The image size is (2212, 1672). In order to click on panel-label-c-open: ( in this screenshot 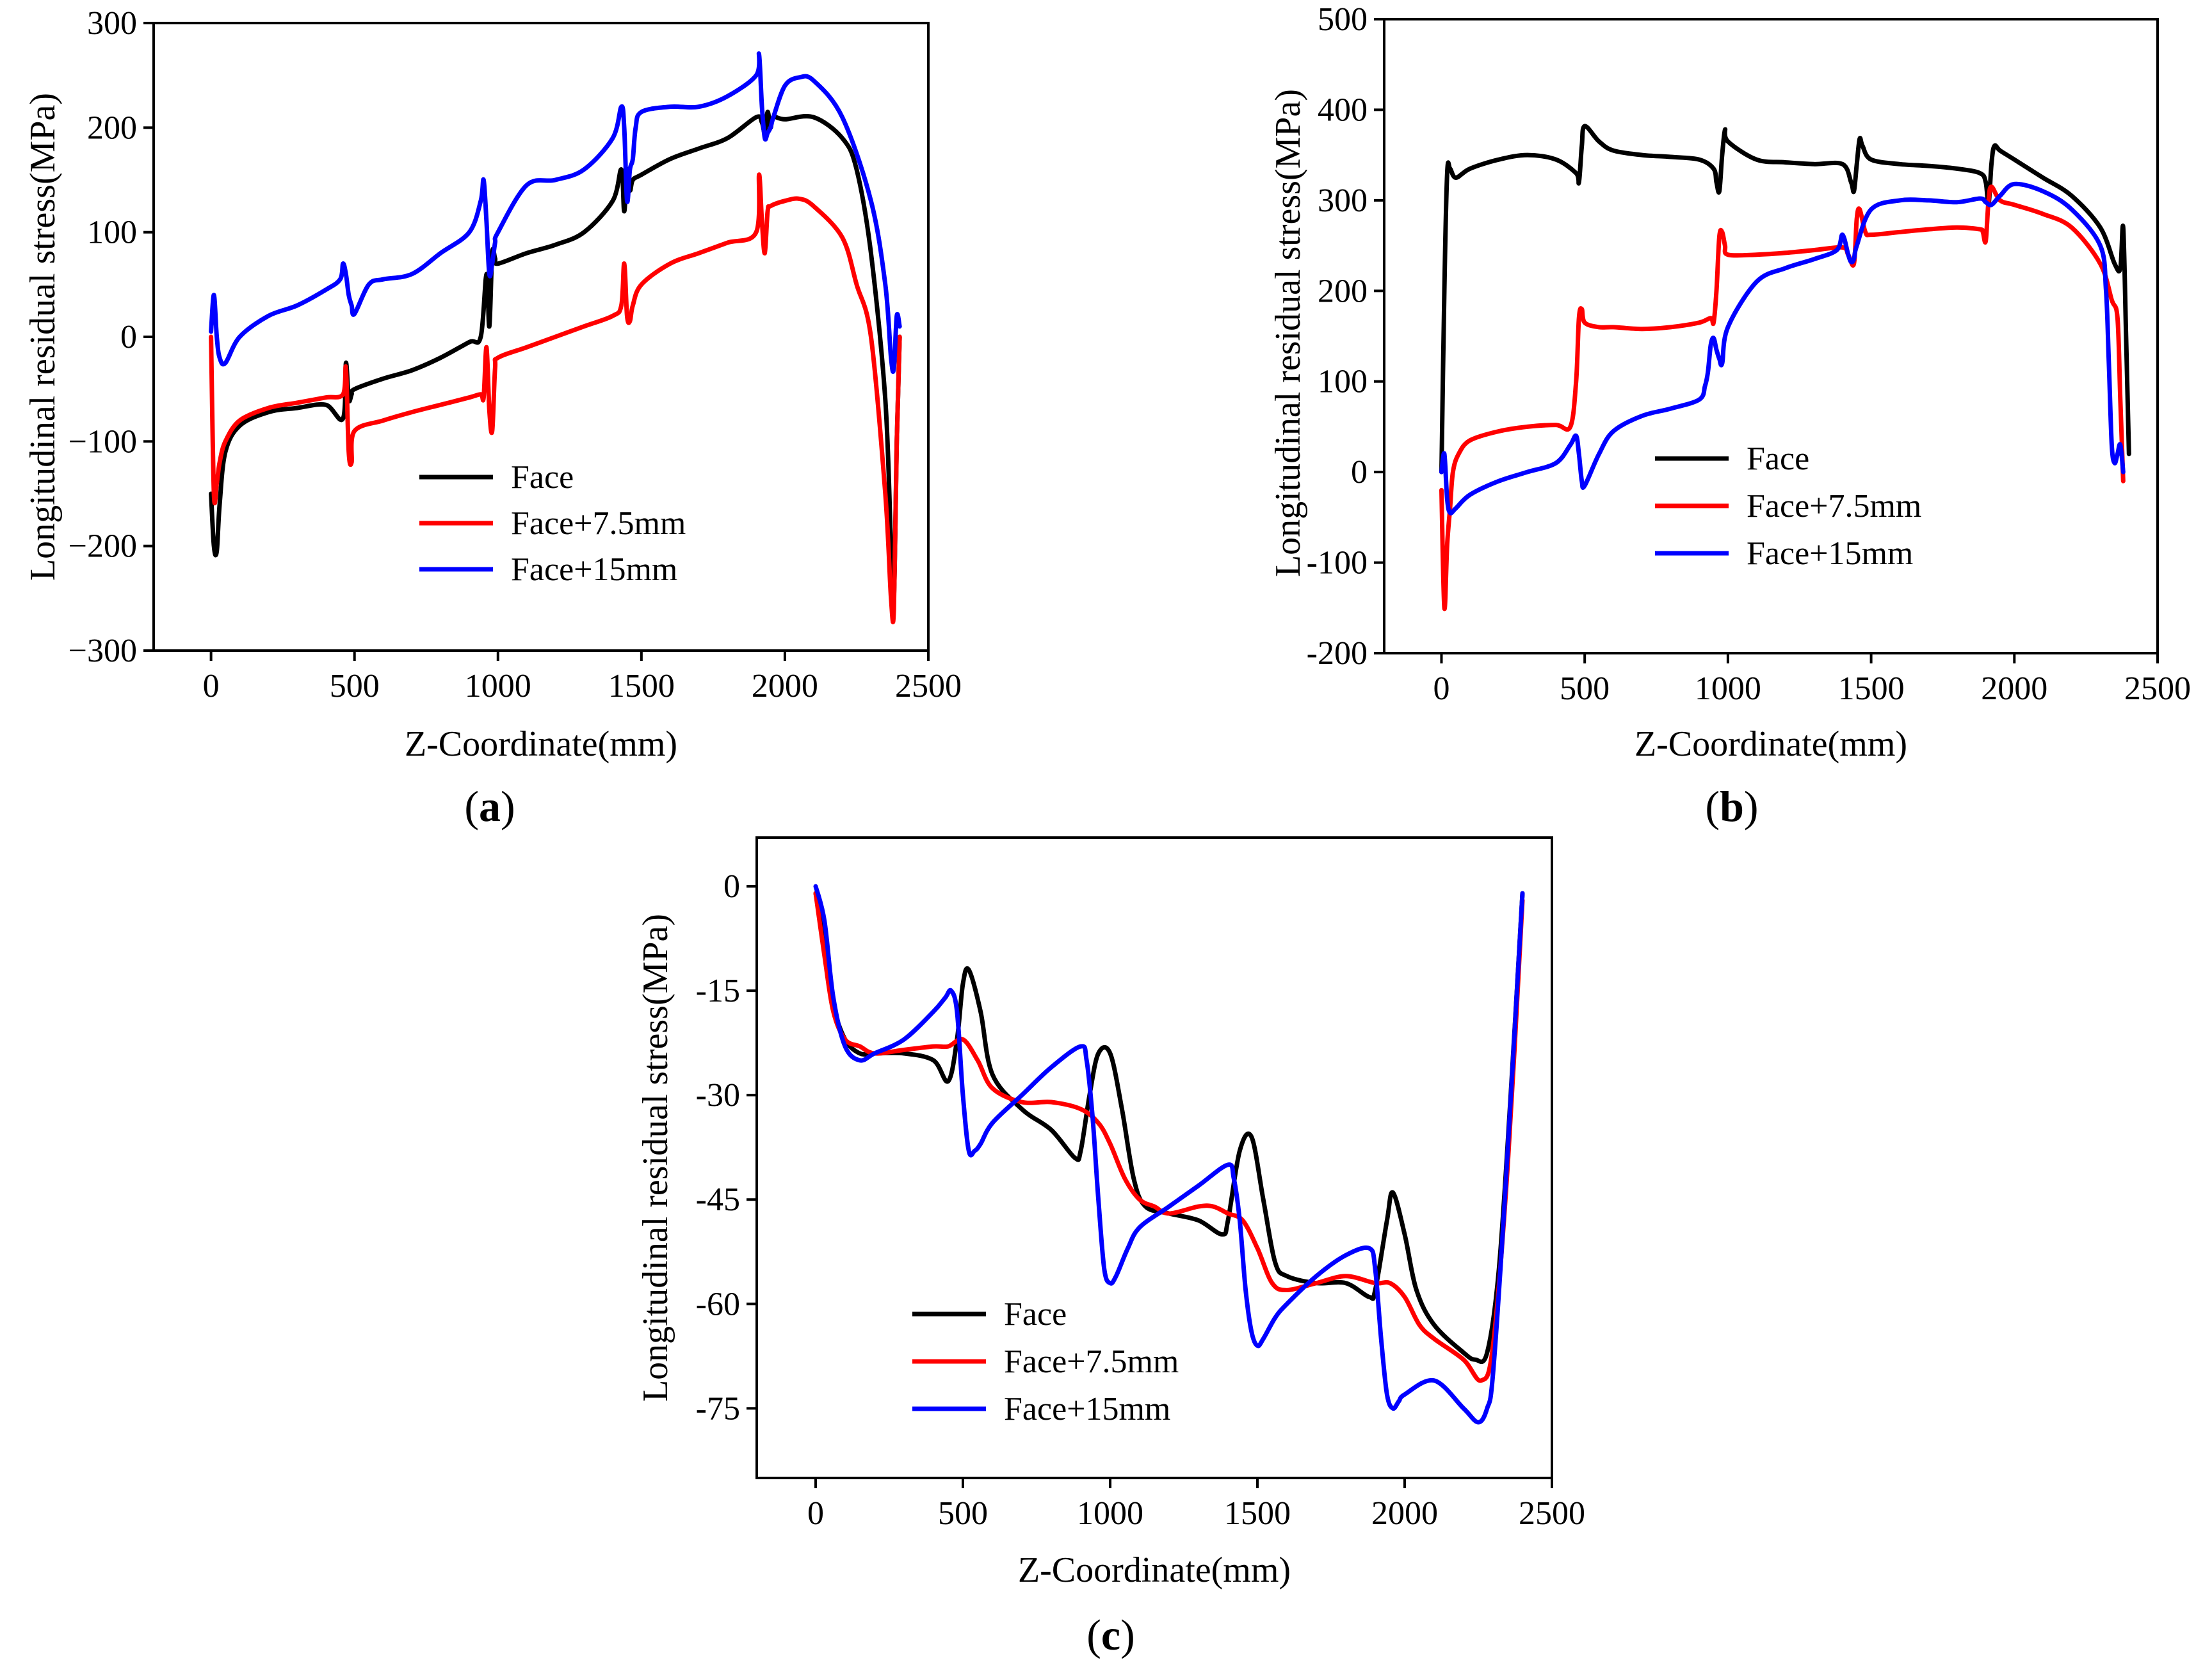, I will do `click(1093, 1635)`.